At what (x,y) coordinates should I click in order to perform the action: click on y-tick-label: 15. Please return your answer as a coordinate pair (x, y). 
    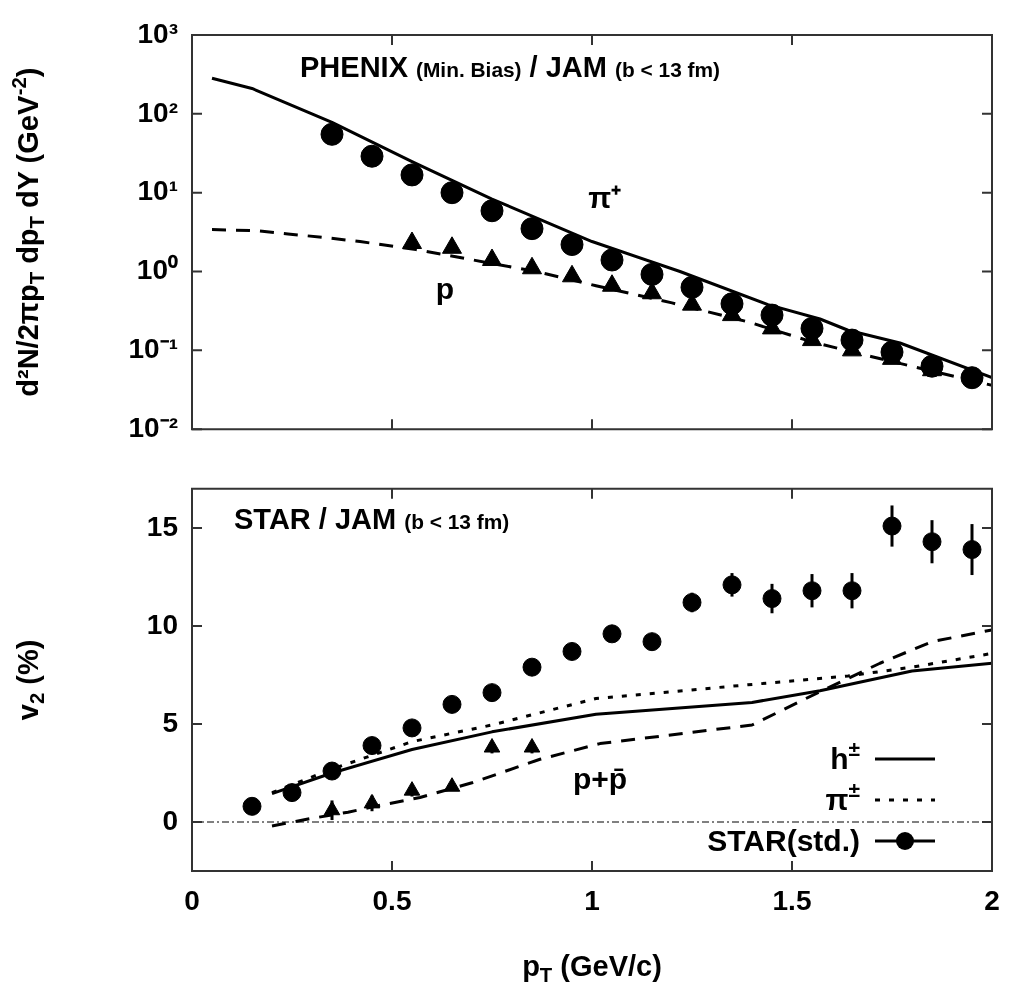
    Looking at the image, I should click on (162, 526).